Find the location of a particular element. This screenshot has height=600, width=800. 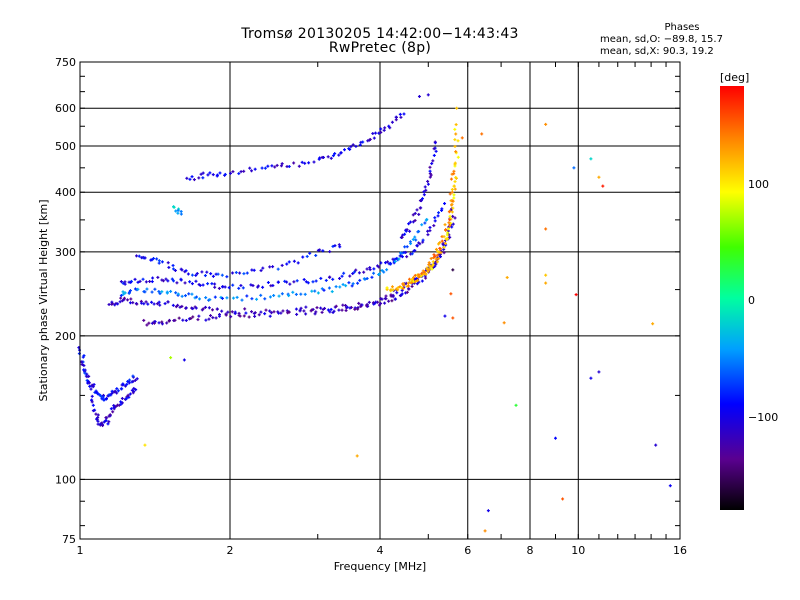

x-tick-label: 4 is located at coordinates (380, 550).